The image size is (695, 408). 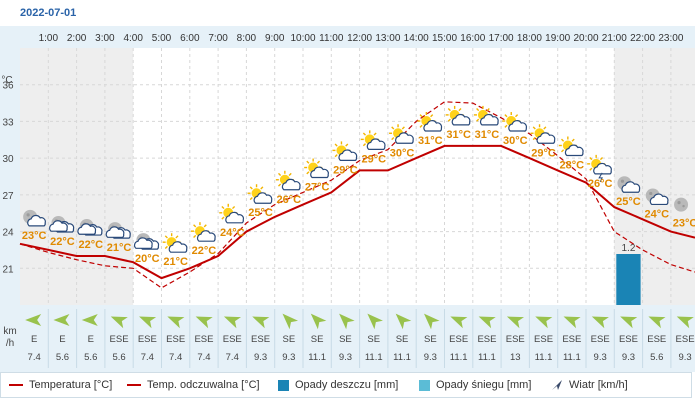 I want to click on temperature-point-label: 25°C, so click(x=260, y=213).